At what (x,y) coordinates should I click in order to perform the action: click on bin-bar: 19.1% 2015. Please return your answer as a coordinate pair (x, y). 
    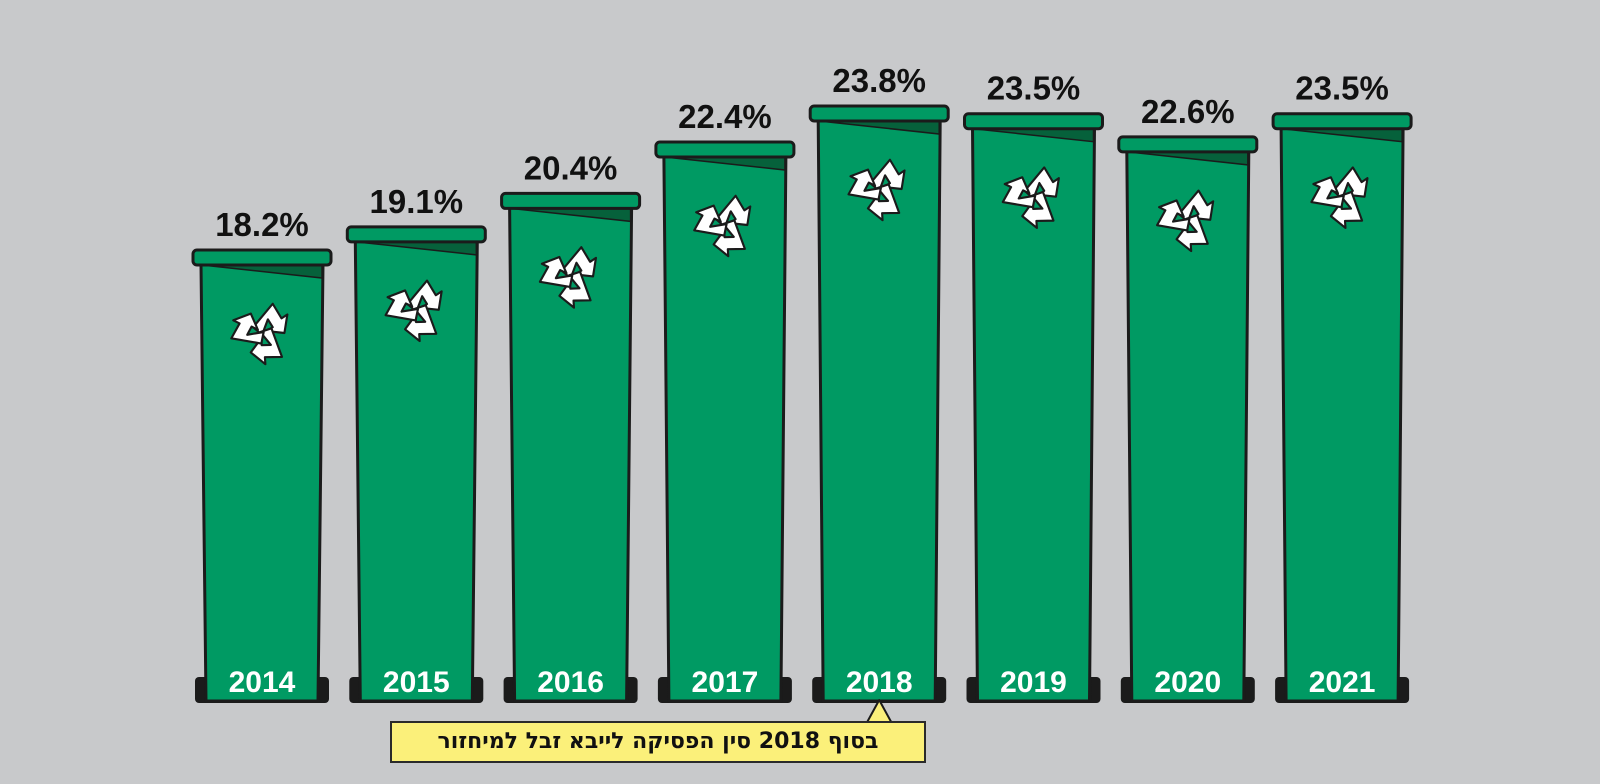
    Looking at the image, I should click on (416, 443).